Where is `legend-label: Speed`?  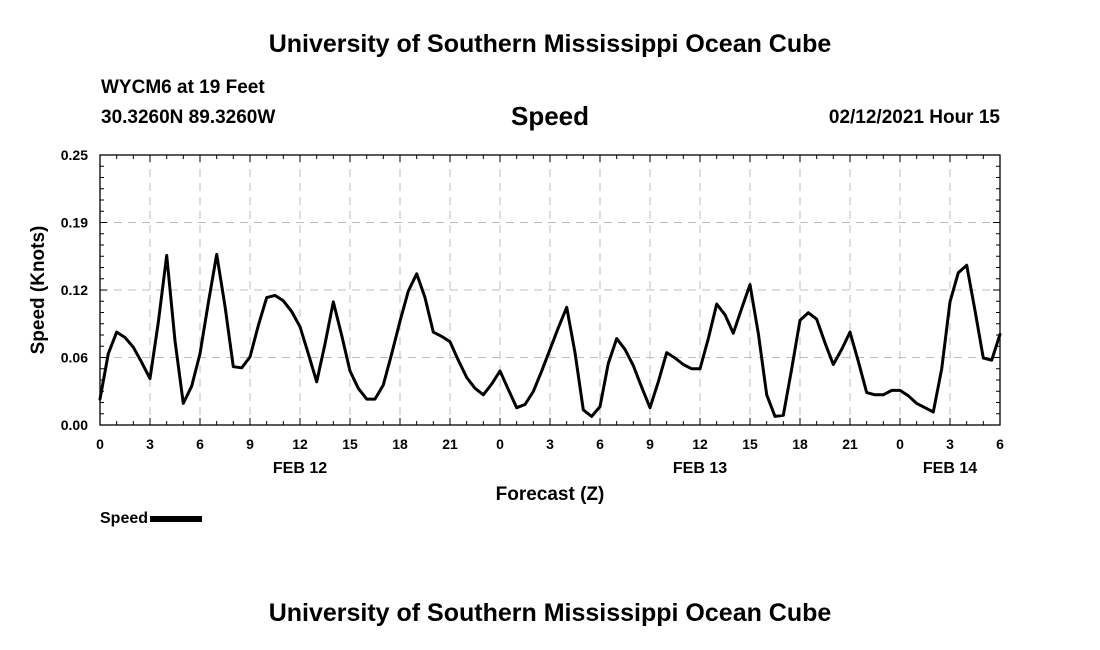
legend-label: Speed is located at coordinates (124, 518).